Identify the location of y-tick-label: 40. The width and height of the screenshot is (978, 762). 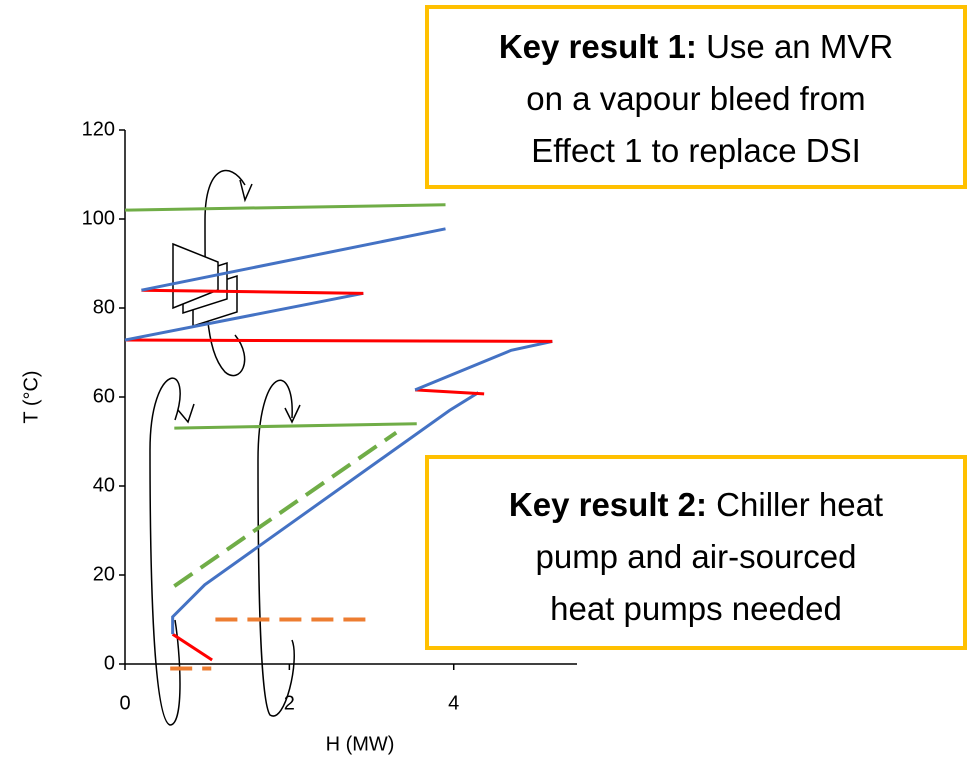
(104, 485).